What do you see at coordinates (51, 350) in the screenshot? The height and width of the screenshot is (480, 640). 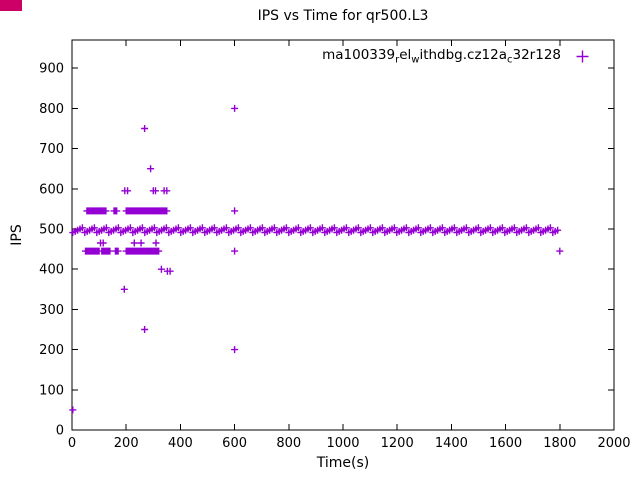 I see `y-tick-label: 200` at bounding box center [51, 350].